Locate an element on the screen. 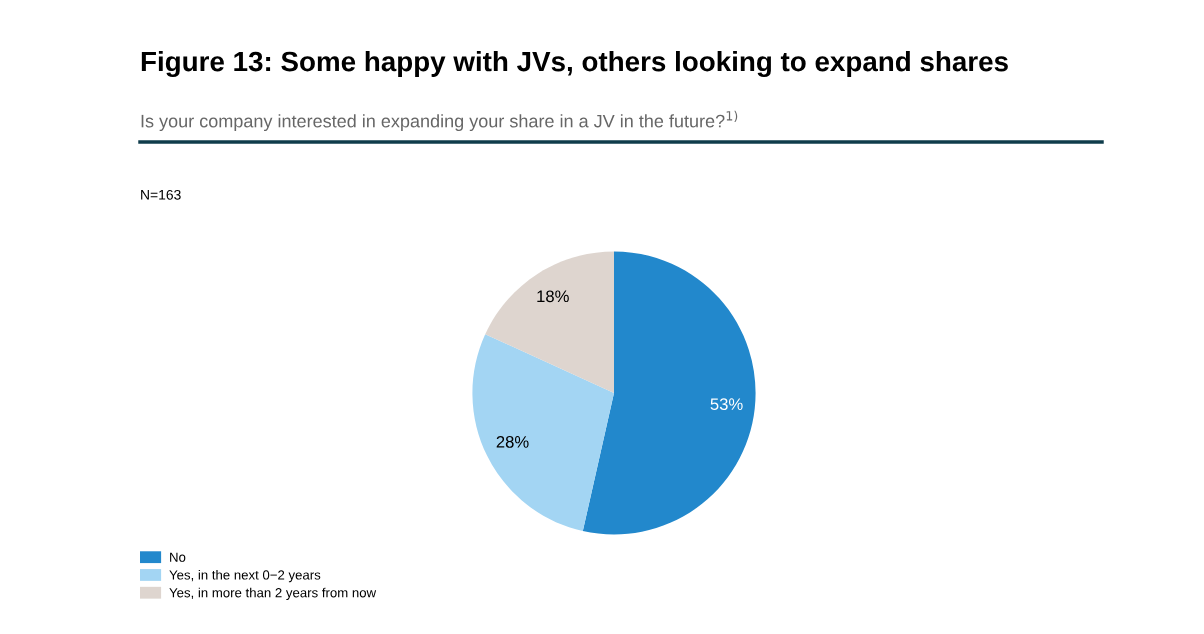 The height and width of the screenshot is (634, 1204). legend-label: No is located at coordinates (178, 557).